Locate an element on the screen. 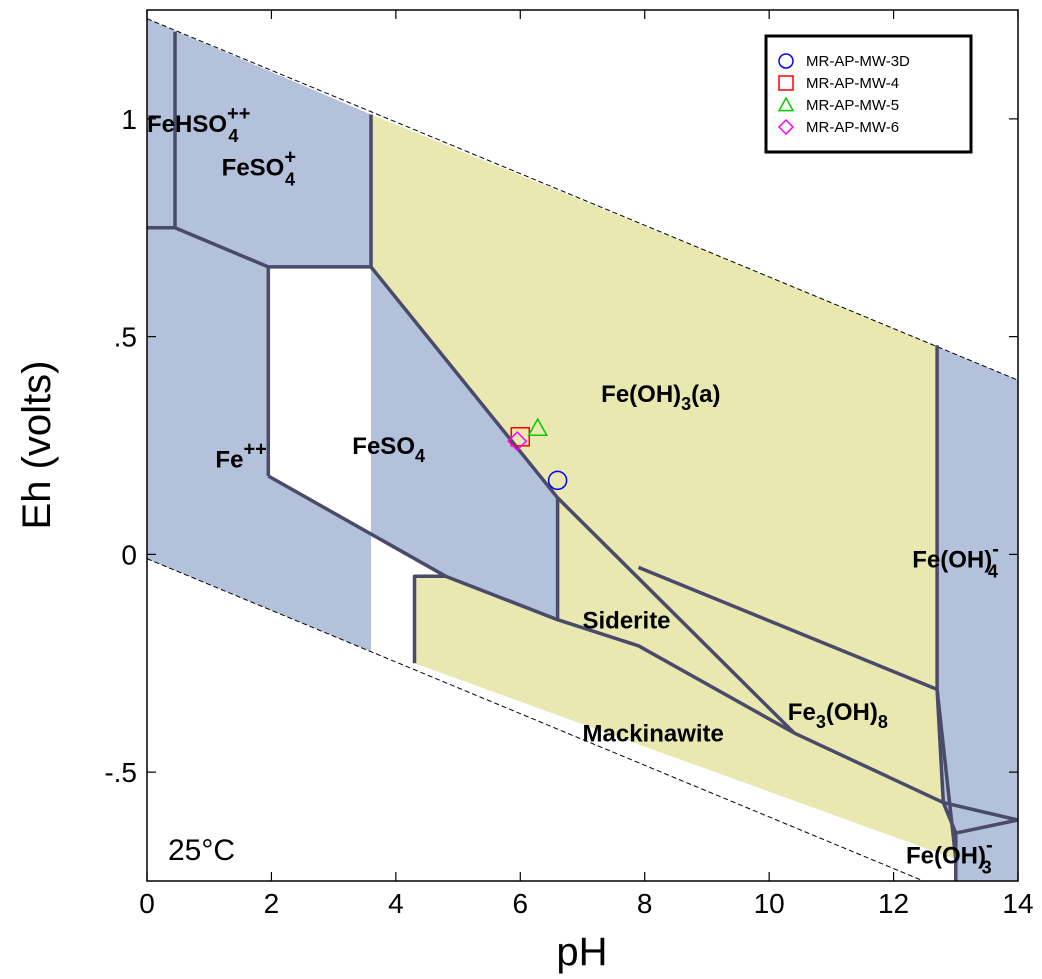 The image size is (1042, 979). region-label-1: FeSO+ 4 is located at coordinates (259, 167).